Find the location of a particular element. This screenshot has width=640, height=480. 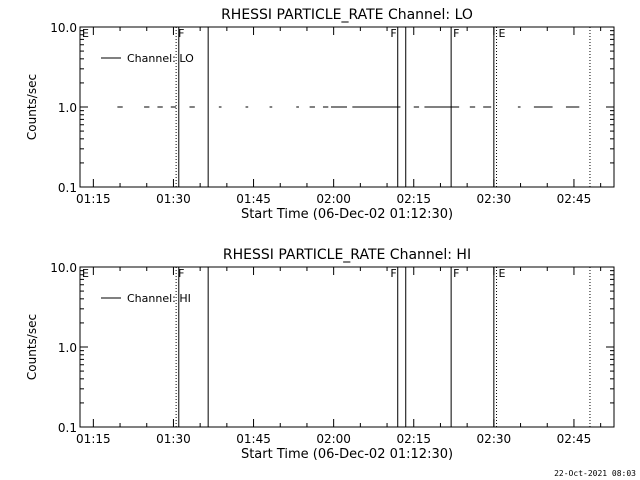

chart-title: RHESSI PARTICLE_RATE Channel: HI is located at coordinates (347, 255).